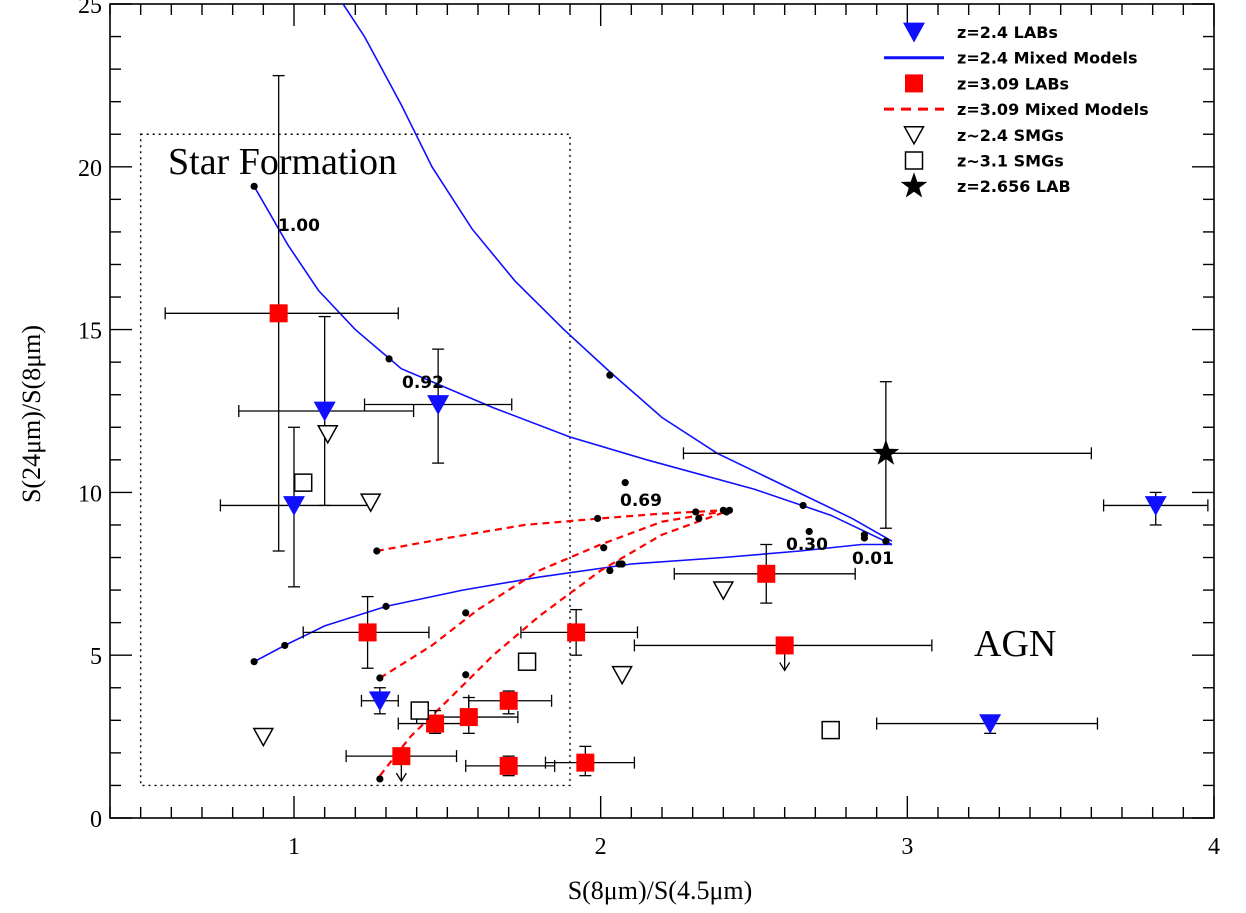  I want to click on x-axis-label: S(8μm)/S(4.5μm), so click(660, 890).